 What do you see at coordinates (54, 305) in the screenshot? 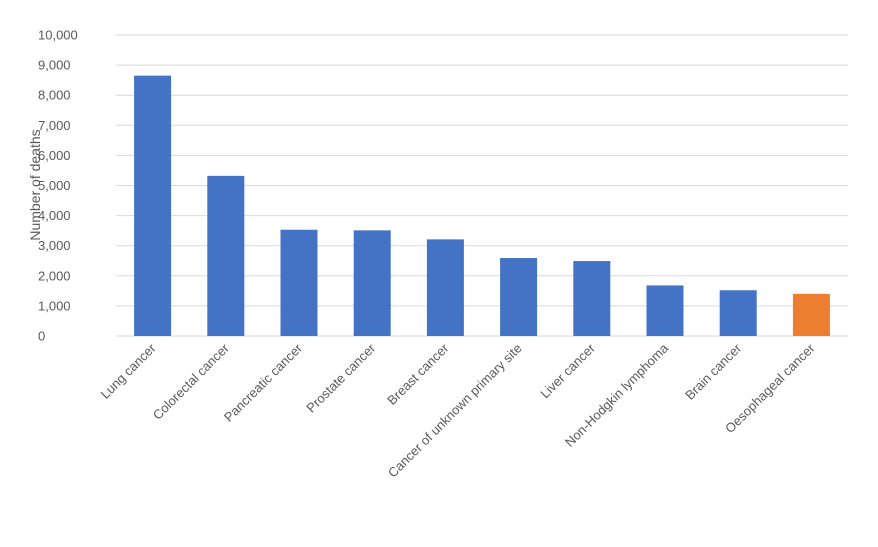
I see `y-tick-label: 1,000` at bounding box center [54, 305].